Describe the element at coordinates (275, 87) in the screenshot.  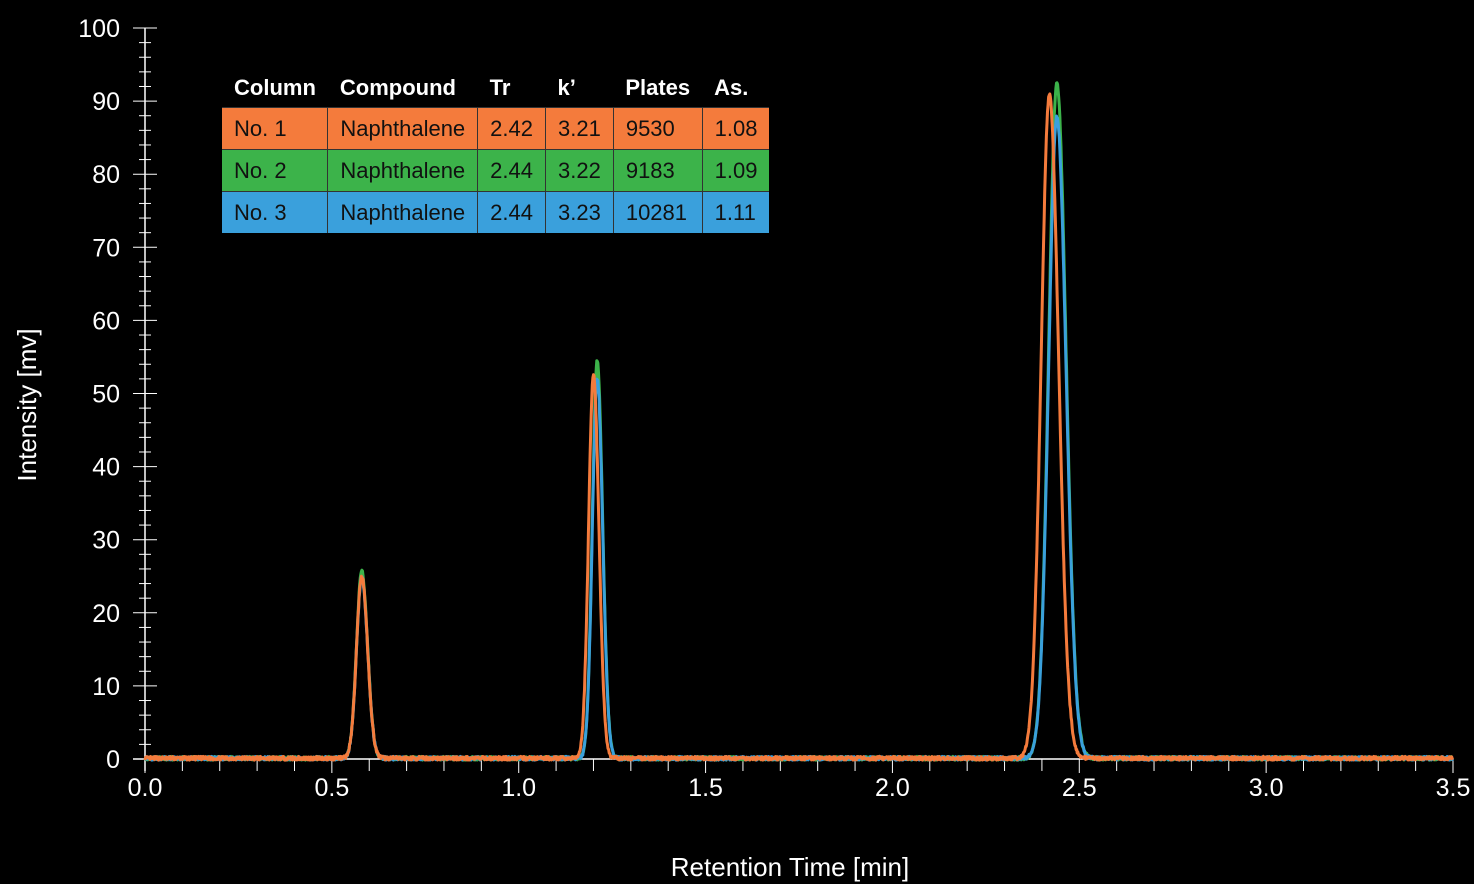
I see `header-column: Column` at that location.